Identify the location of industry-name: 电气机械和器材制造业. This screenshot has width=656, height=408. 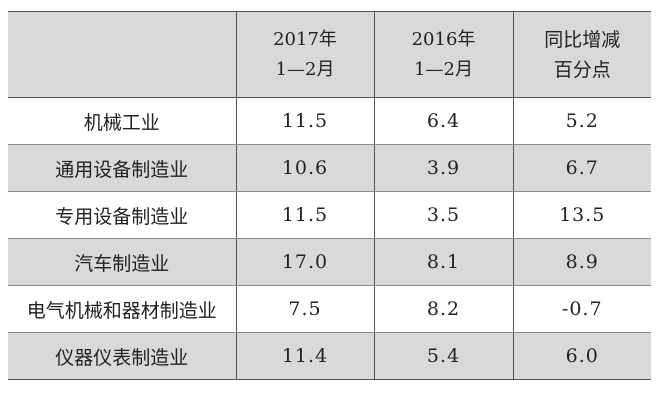
(122, 309).